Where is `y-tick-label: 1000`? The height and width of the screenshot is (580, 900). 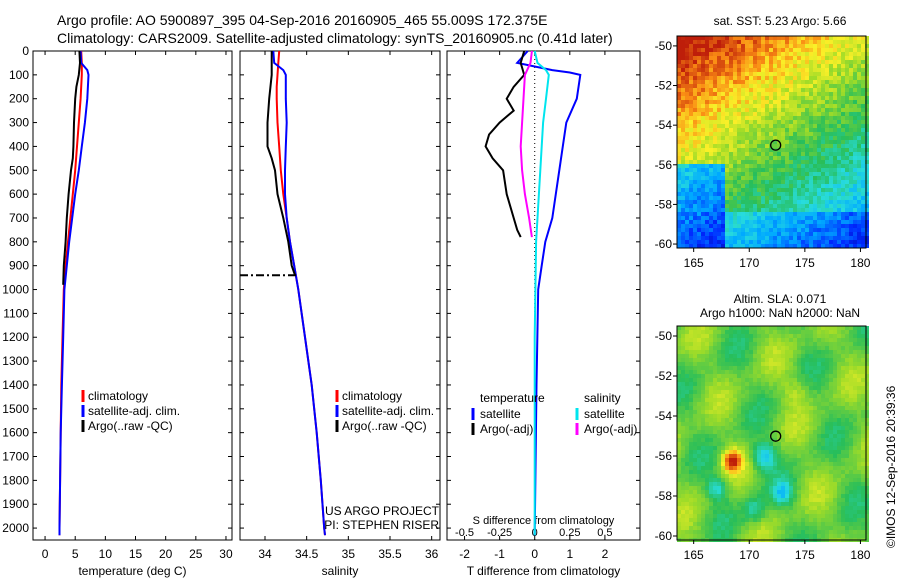 y-tick-label: 1000 is located at coordinates (15, 290).